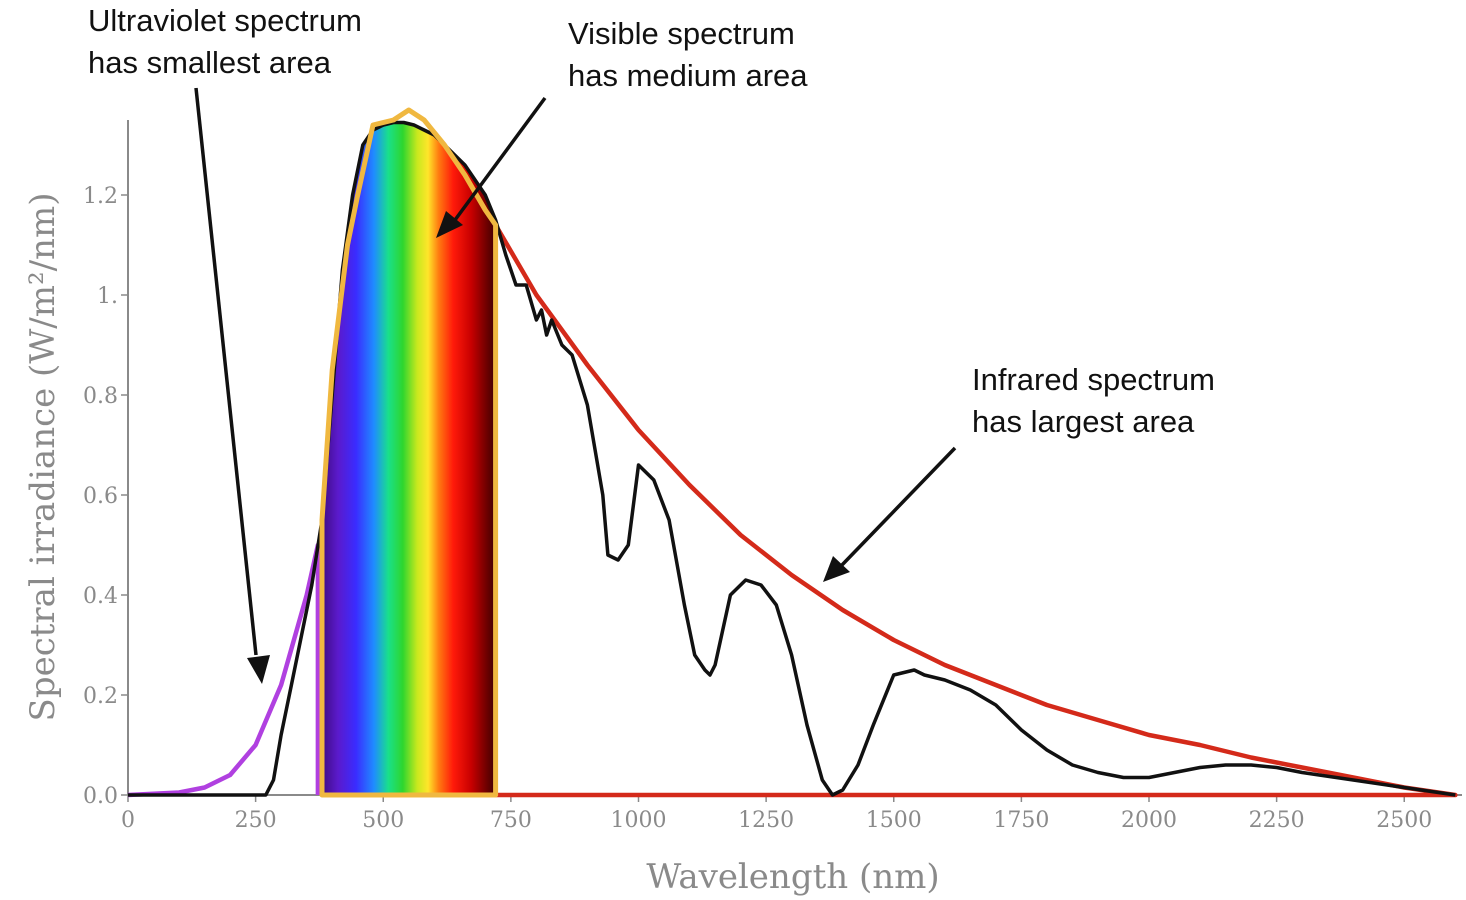 The image size is (1466, 900). I want to click on x-tick-label: 250, so click(256, 820).